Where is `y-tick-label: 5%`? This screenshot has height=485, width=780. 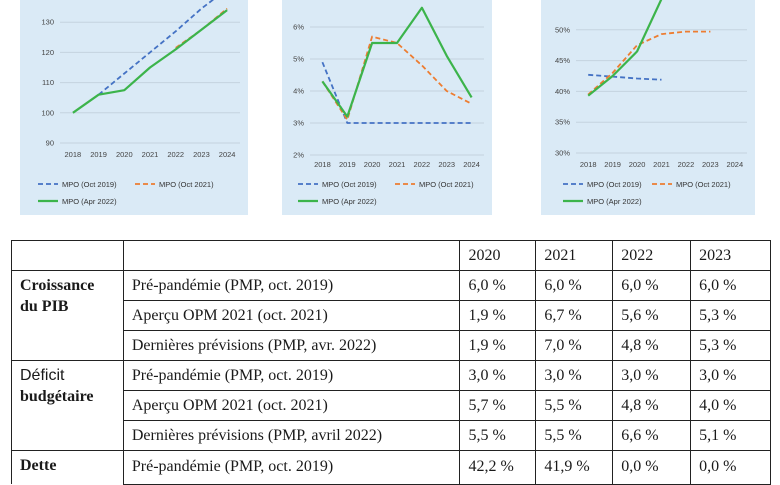 y-tick-label: 5% is located at coordinates (298, 59).